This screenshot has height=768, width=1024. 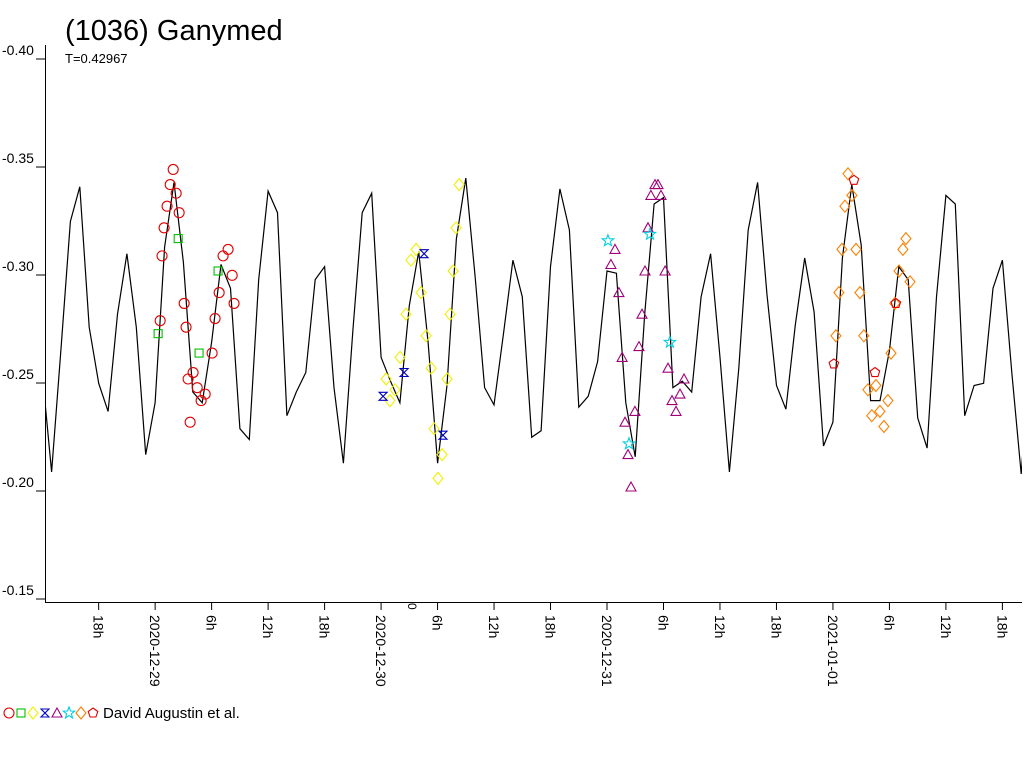 What do you see at coordinates (381, 651) in the screenshot?
I see `x-tick-label: 2020-12-30` at bounding box center [381, 651].